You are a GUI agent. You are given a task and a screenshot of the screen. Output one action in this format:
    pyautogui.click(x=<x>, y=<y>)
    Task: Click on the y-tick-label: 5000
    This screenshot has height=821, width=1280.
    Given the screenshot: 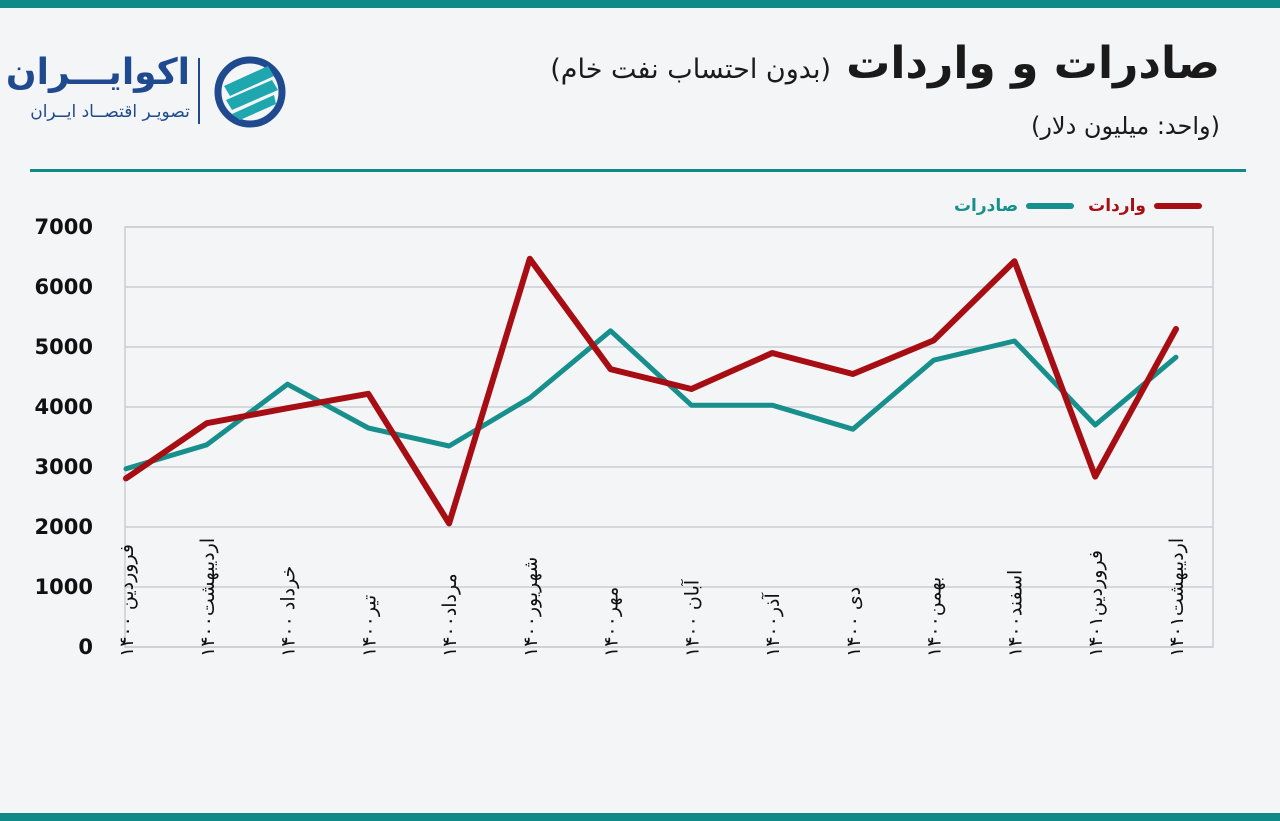 What is the action you would take?
    pyautogui.click(x=64, y=347)
    